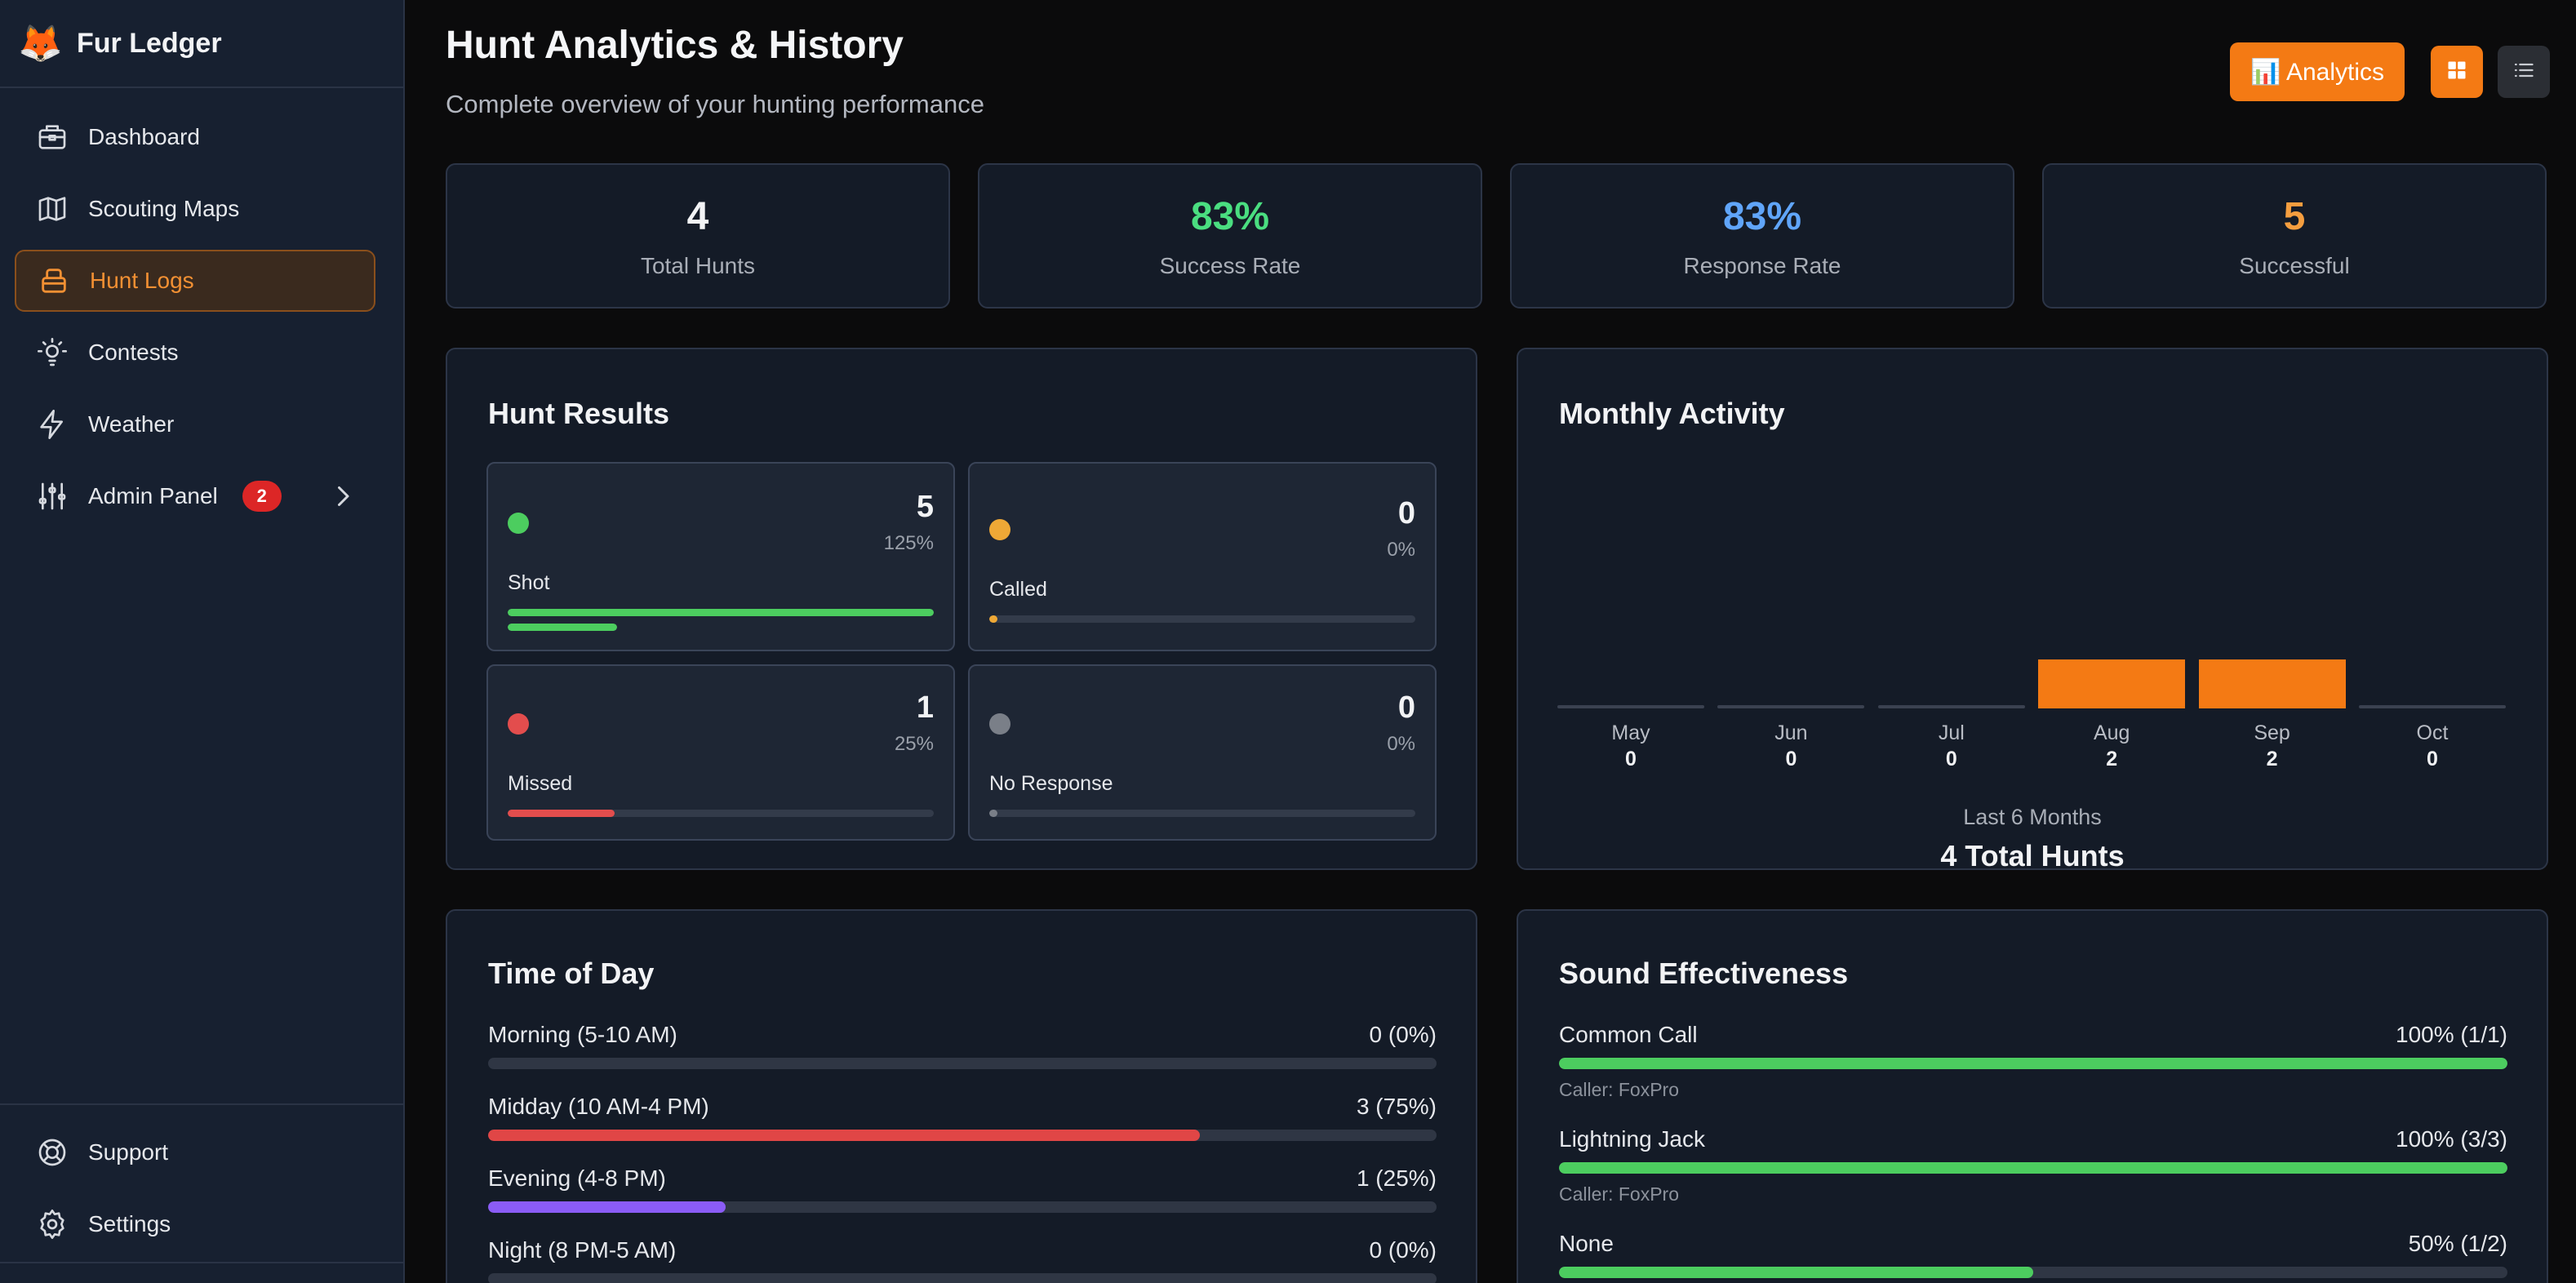 The width and height of the screenshot is (2576, 1283). I want to click on result-tile-called: 0 0% Called, so click(1202, 556).